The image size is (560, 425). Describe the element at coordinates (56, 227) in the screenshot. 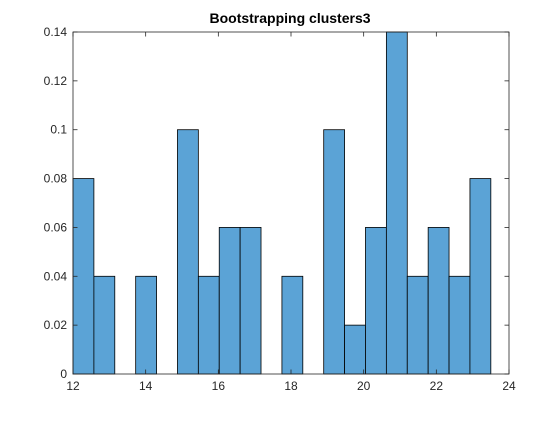

I see `y-tick-label: 0.06` at that location.